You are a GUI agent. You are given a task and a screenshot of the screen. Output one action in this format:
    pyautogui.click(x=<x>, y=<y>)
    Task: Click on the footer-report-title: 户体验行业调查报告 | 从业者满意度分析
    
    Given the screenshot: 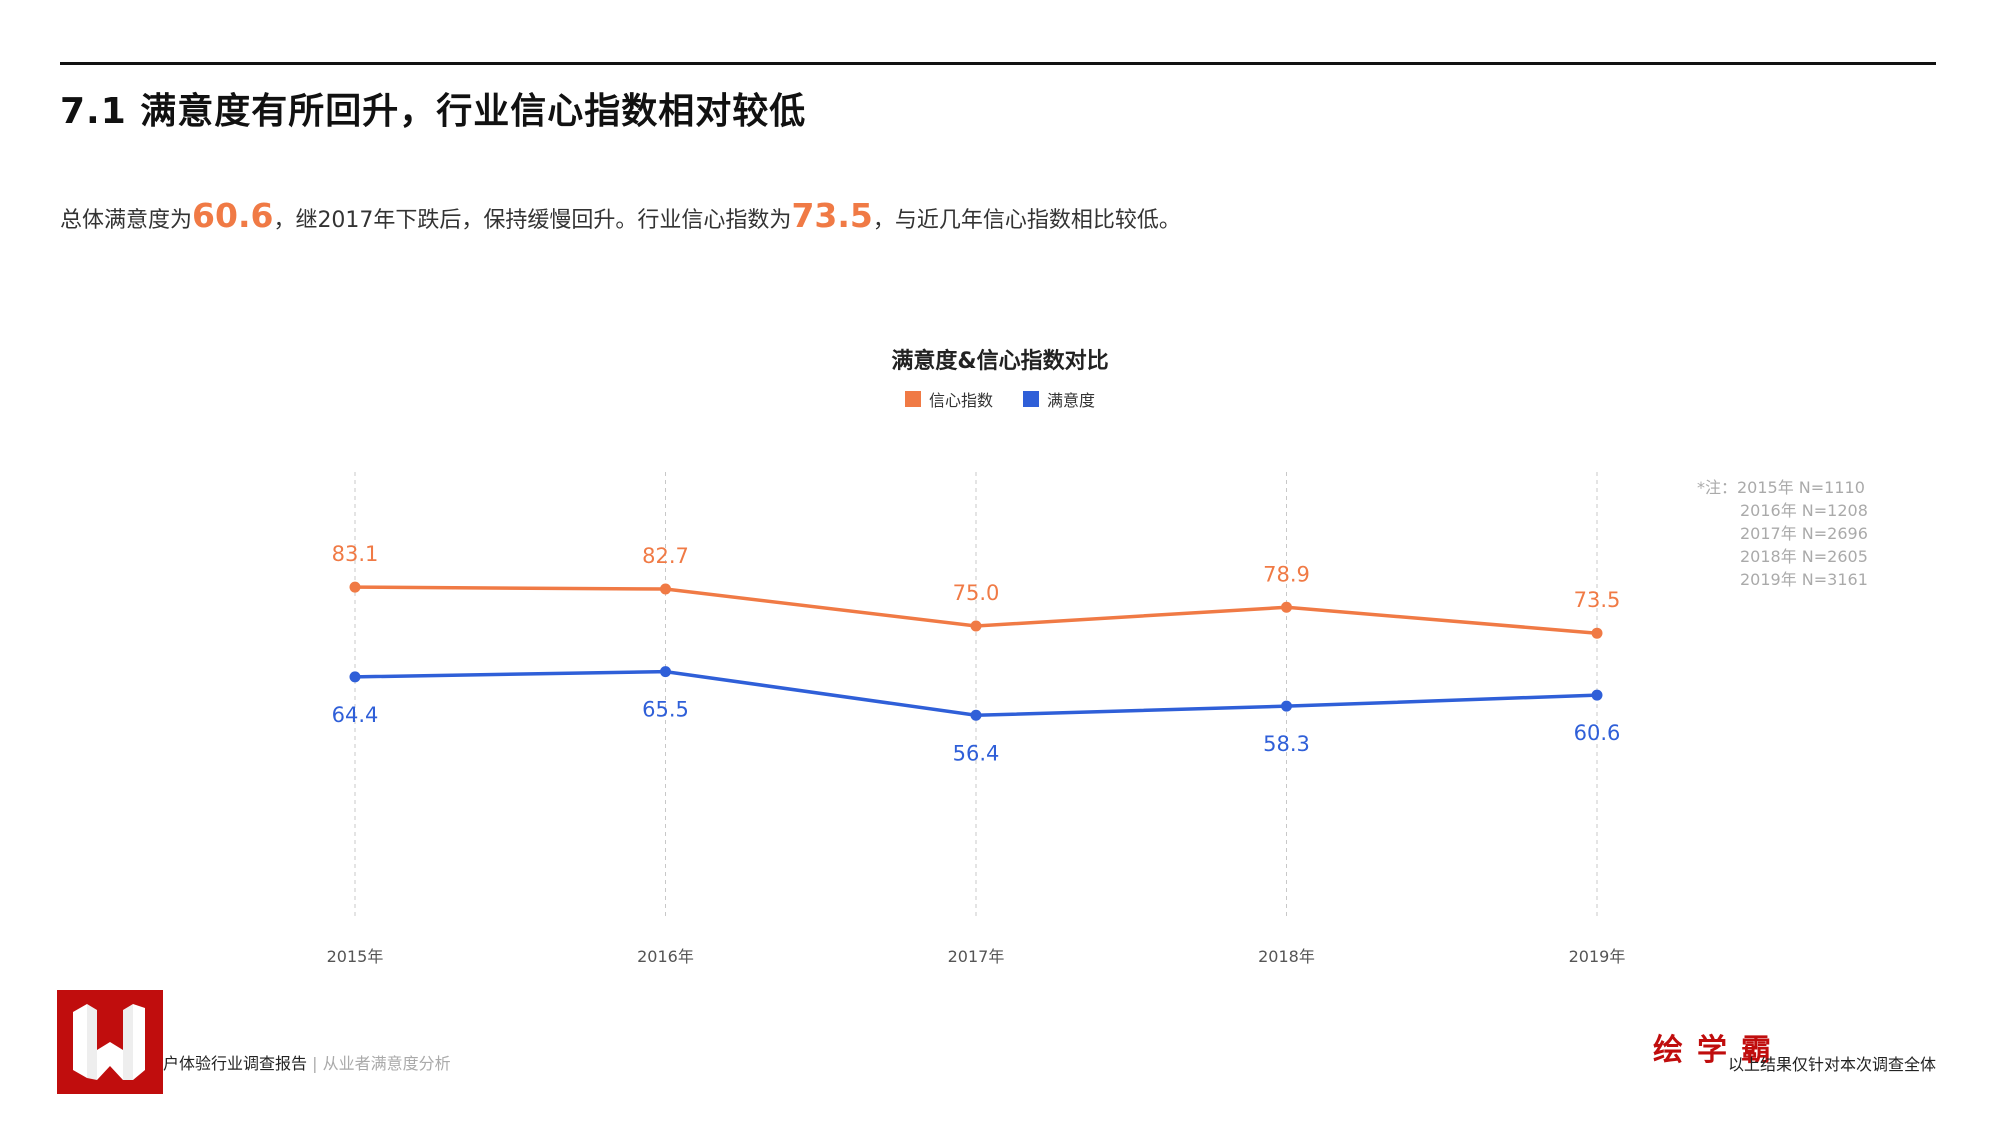 What is the action you would take?
    pyautogui.click(x=307, y=1062)
    